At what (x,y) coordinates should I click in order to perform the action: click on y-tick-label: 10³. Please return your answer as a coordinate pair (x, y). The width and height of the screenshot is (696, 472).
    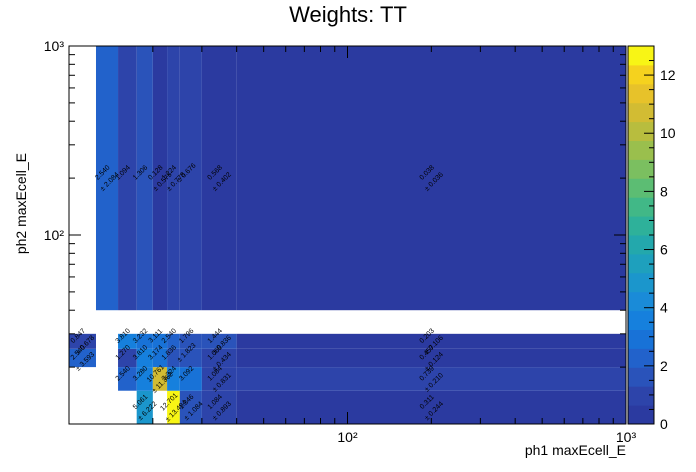
    Looking at the image, I should click on (54, 46).